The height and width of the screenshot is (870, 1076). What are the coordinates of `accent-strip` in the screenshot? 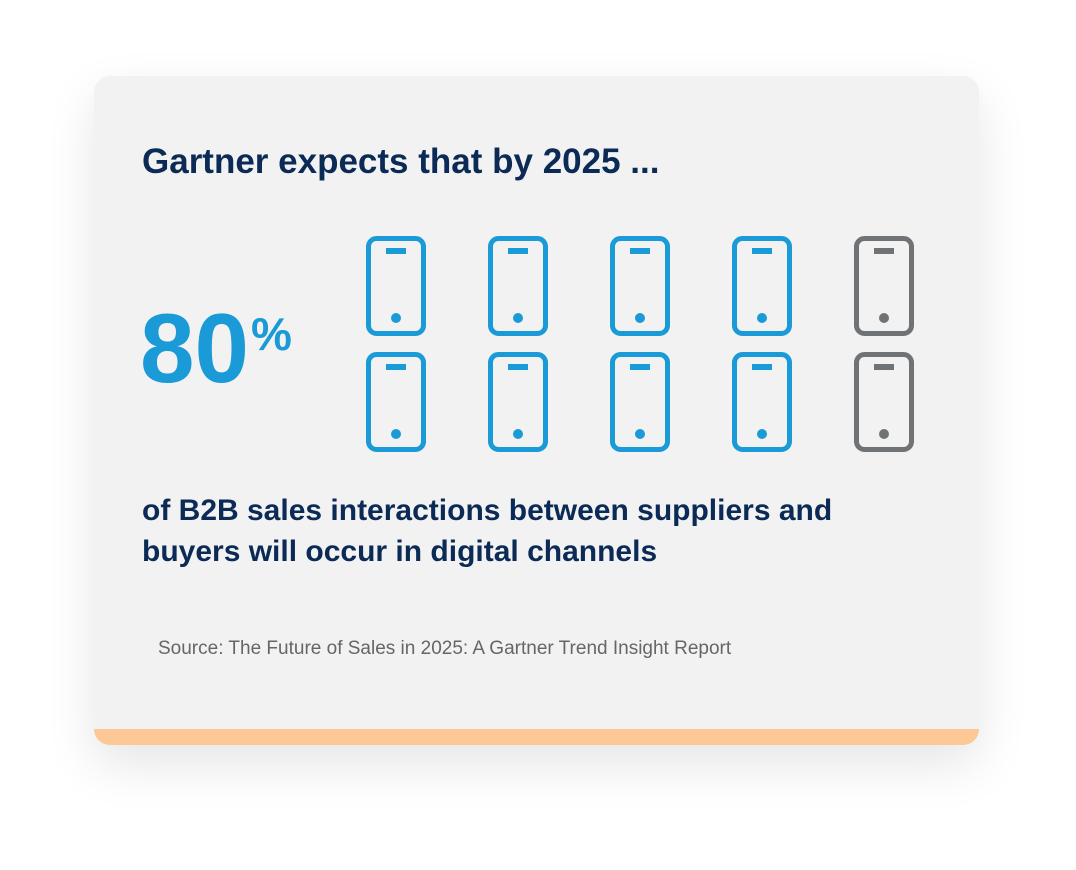 It's located at (536, 737).